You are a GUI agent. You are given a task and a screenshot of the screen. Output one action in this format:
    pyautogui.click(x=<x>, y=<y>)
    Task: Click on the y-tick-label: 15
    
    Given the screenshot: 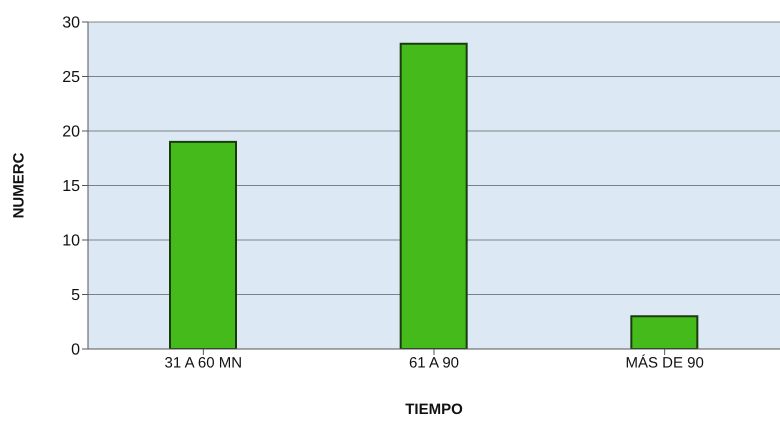 What is the action you would take?
    pyautogui.click(x=71, y=187)
    